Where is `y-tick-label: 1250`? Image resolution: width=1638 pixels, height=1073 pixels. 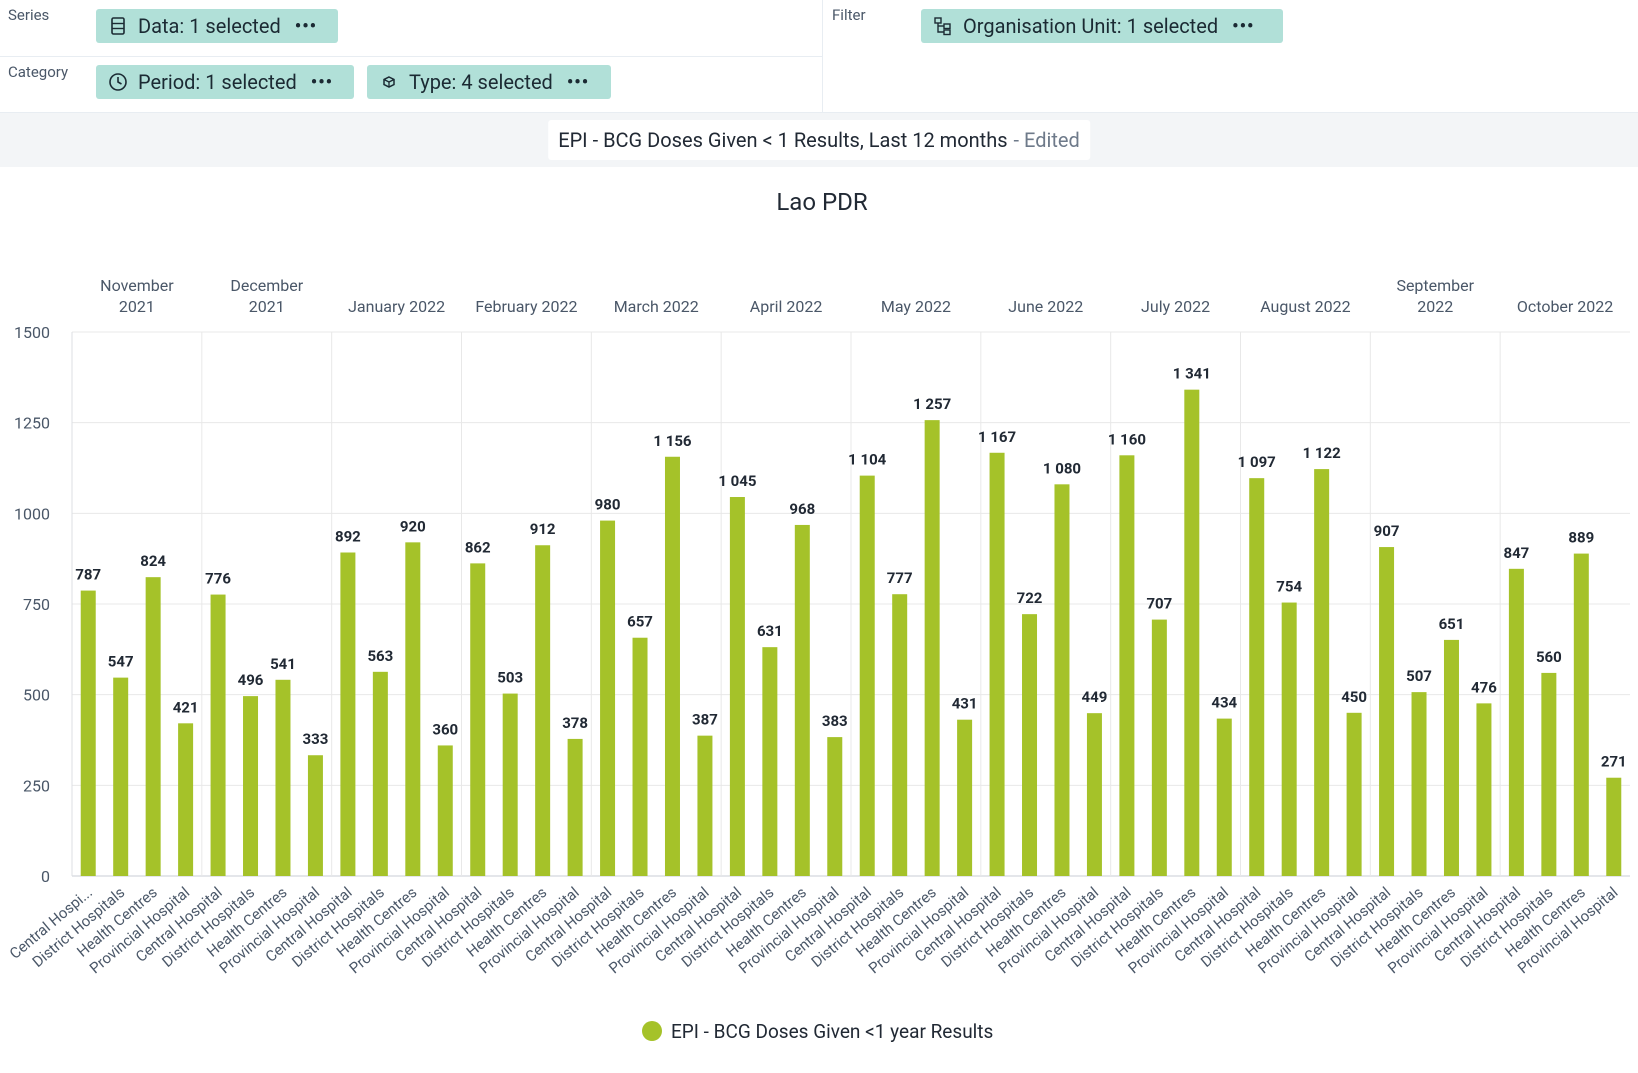
y-tick-label: 1250 is located at coordinates (32, 423).